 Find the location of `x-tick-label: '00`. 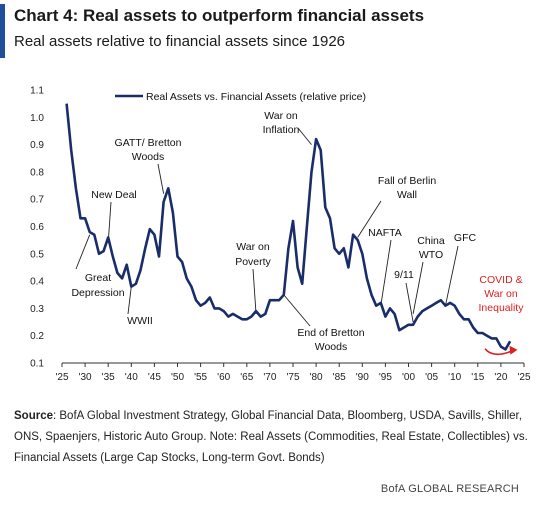

x-tick-label: '00 is located at coordinates (408, 377).